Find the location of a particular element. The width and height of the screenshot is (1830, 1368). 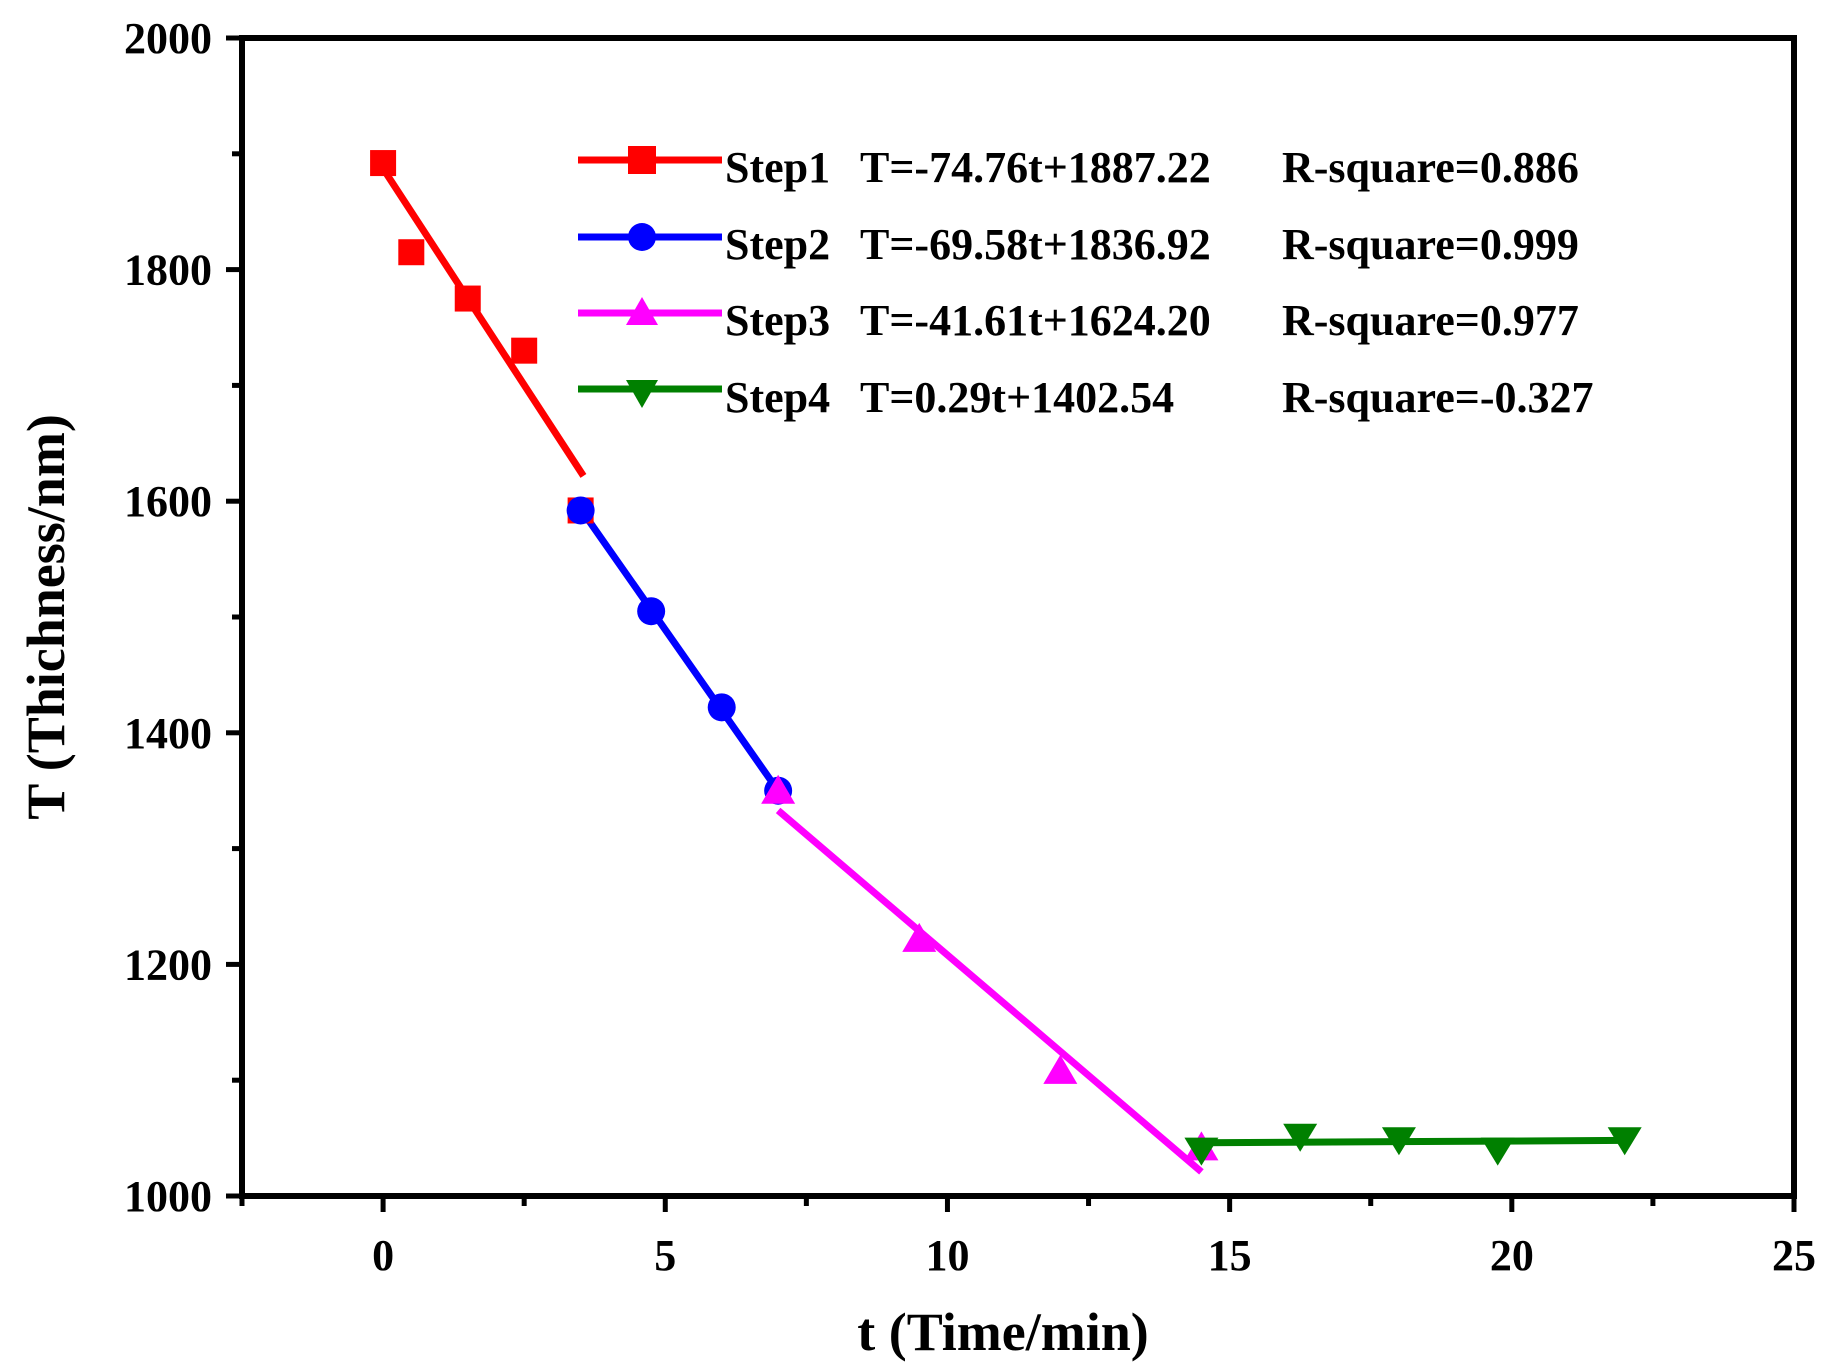

legend-rsquare-step1: R-square=0.886 is located at coordinates (1430, 167).